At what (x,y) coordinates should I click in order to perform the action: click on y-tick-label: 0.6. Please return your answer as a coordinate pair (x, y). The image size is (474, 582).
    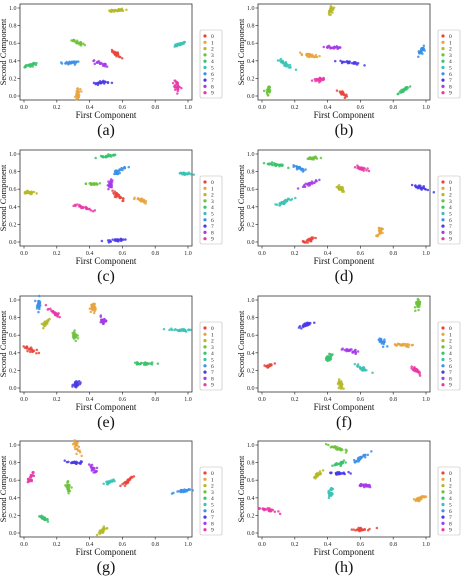
    Looking at the image, I should click on (13, 190).